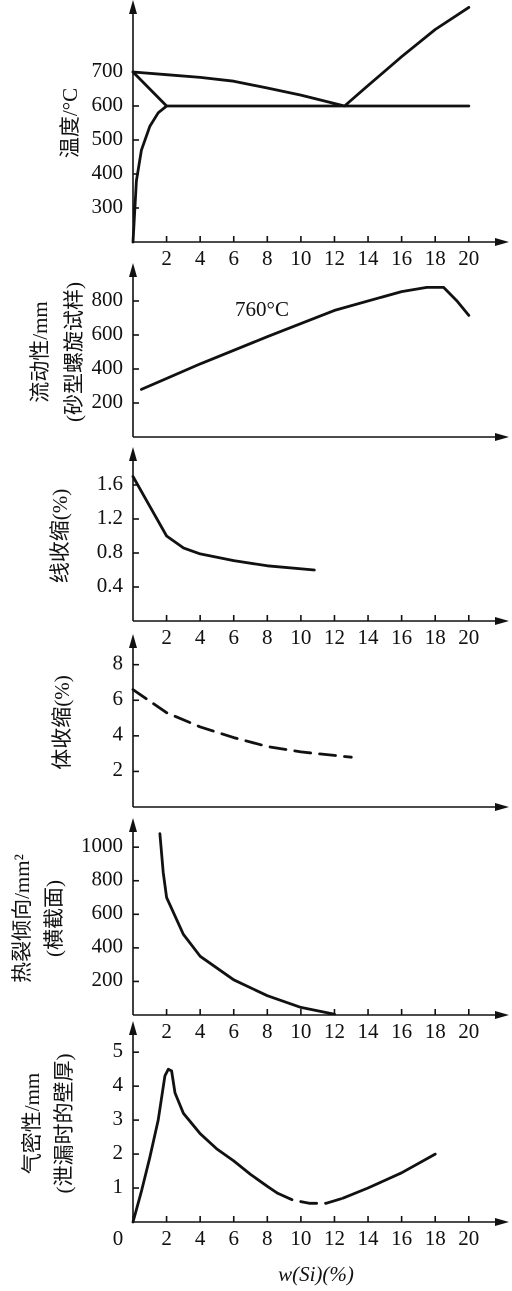 Image resolution: width=512 pixels, height=1291 pixels. What do you see at coordinates (102, 845) in the screenshot?
I see `y-tick-label: 1000` at bounding box center [102, 845].